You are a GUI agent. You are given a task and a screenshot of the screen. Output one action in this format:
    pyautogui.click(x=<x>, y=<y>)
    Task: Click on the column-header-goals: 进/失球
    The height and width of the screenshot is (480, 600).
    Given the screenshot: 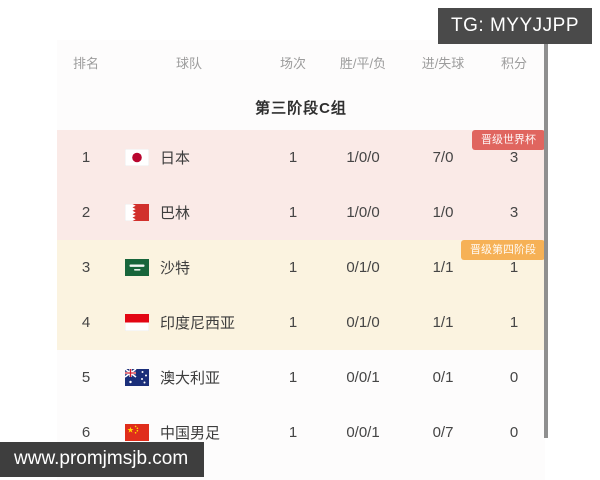 What is the action you would take?
    pyautogui.click(x=443, y=63)
    